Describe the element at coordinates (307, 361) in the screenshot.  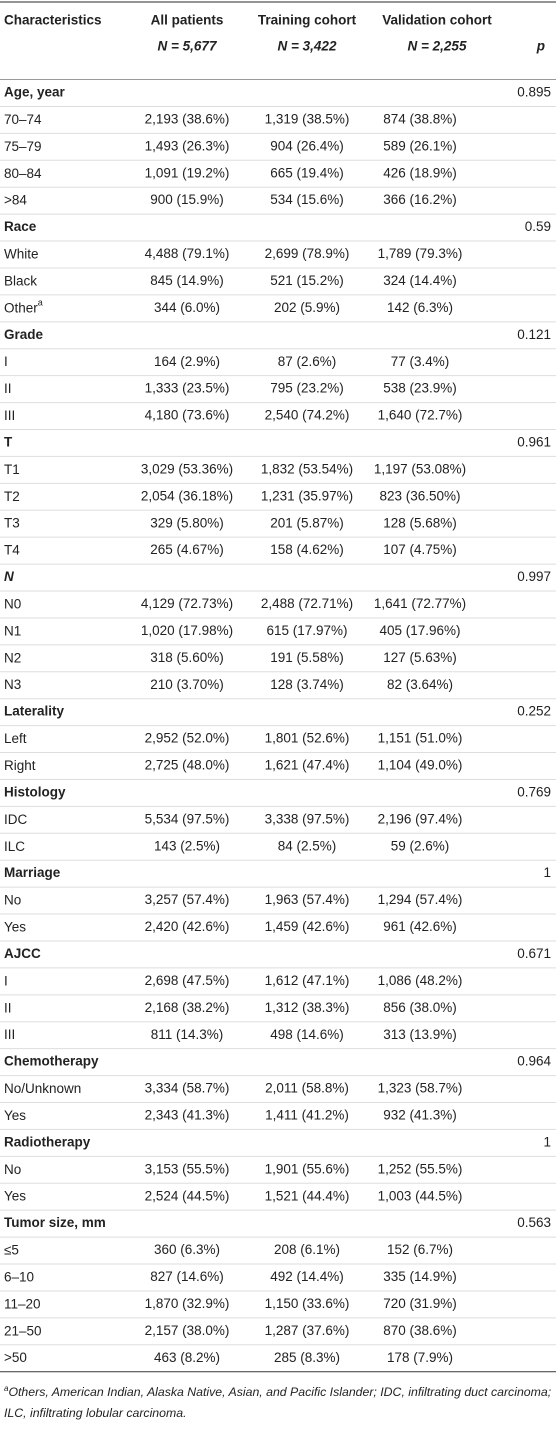
I see `cell: 87 (2.6%)` at that location.